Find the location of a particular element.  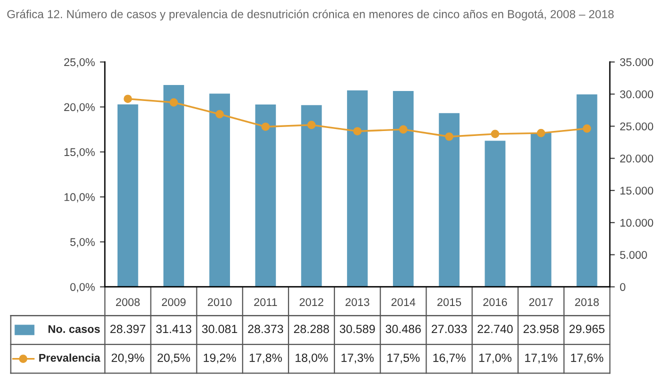

data-label: 20,5% is located at coordinates (174, 359).